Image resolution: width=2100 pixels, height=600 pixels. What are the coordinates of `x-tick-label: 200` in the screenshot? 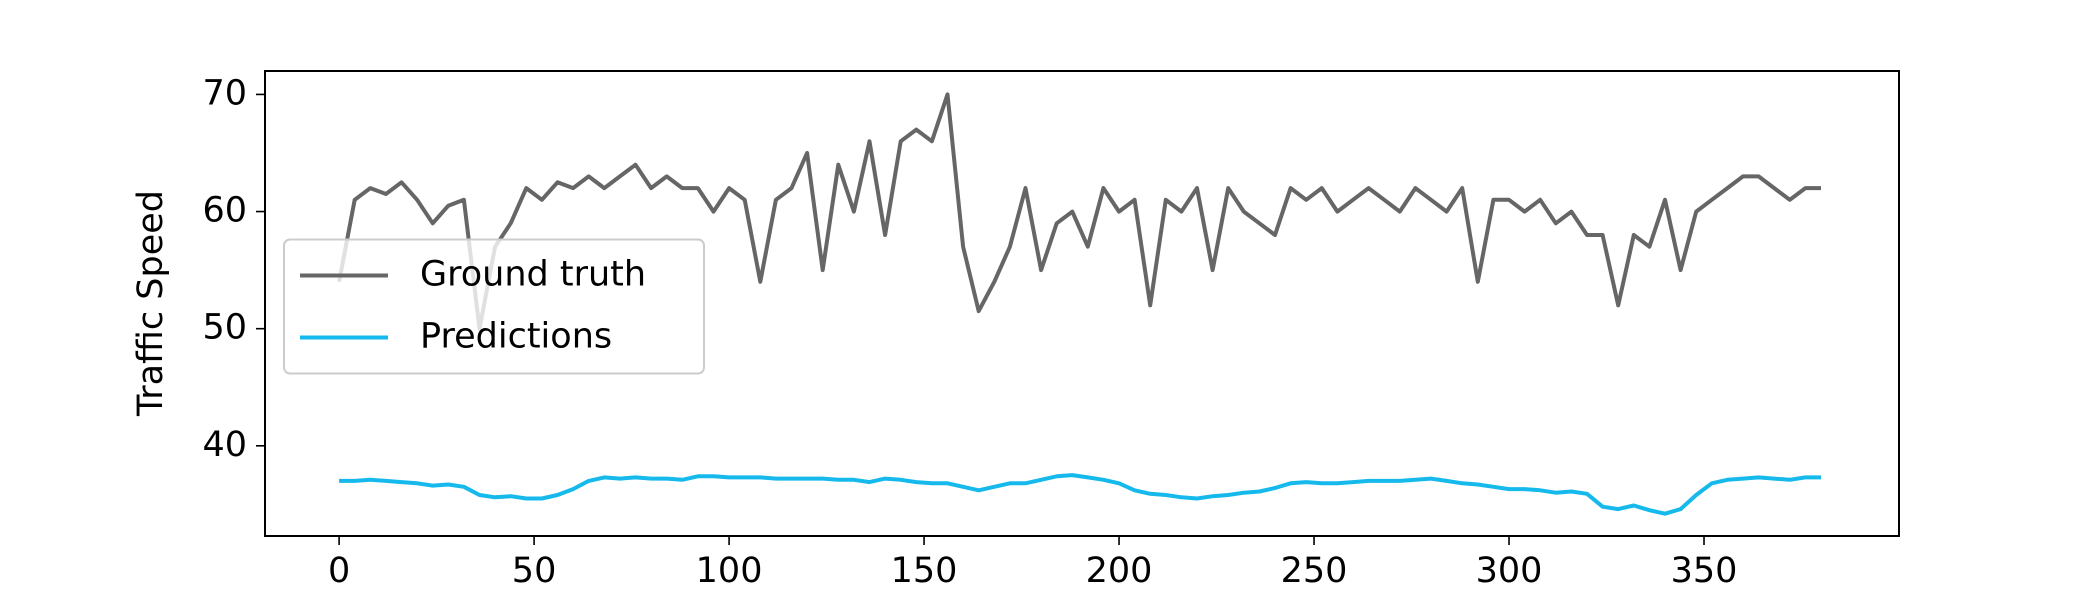 It's located at (1119, 571).